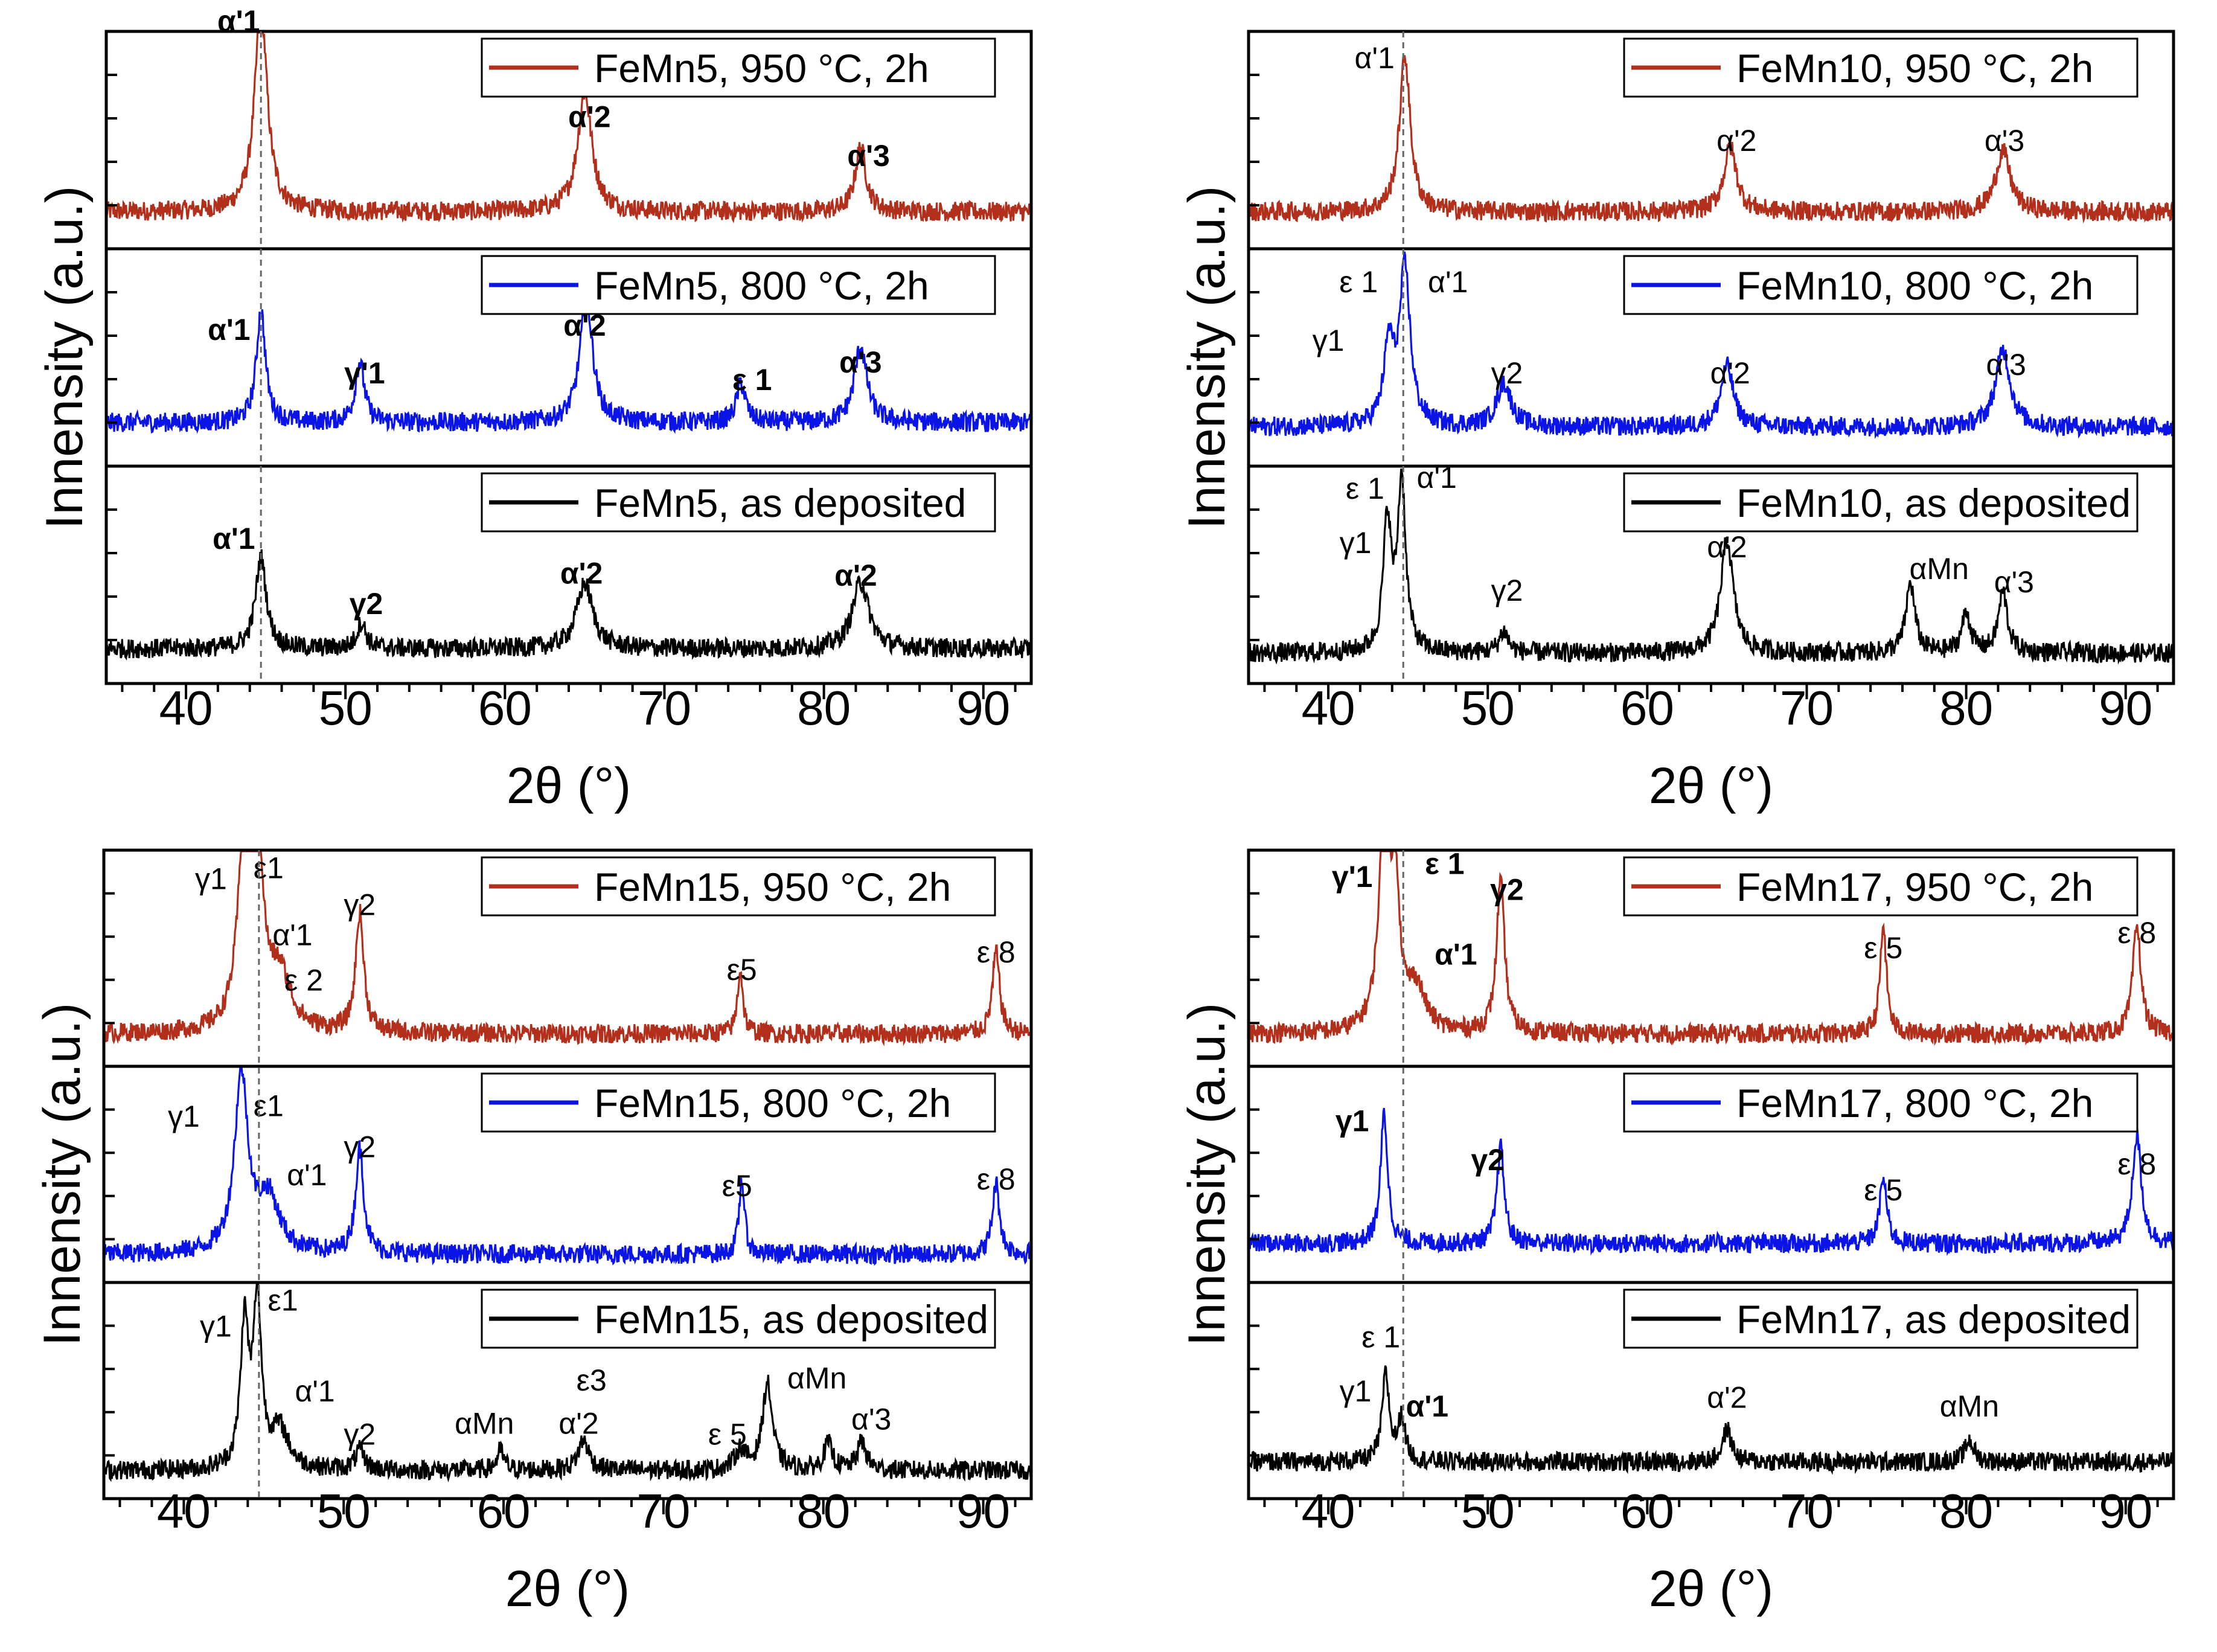  I want to click on peak-label-8-1: γ1, so click(184, 1116).